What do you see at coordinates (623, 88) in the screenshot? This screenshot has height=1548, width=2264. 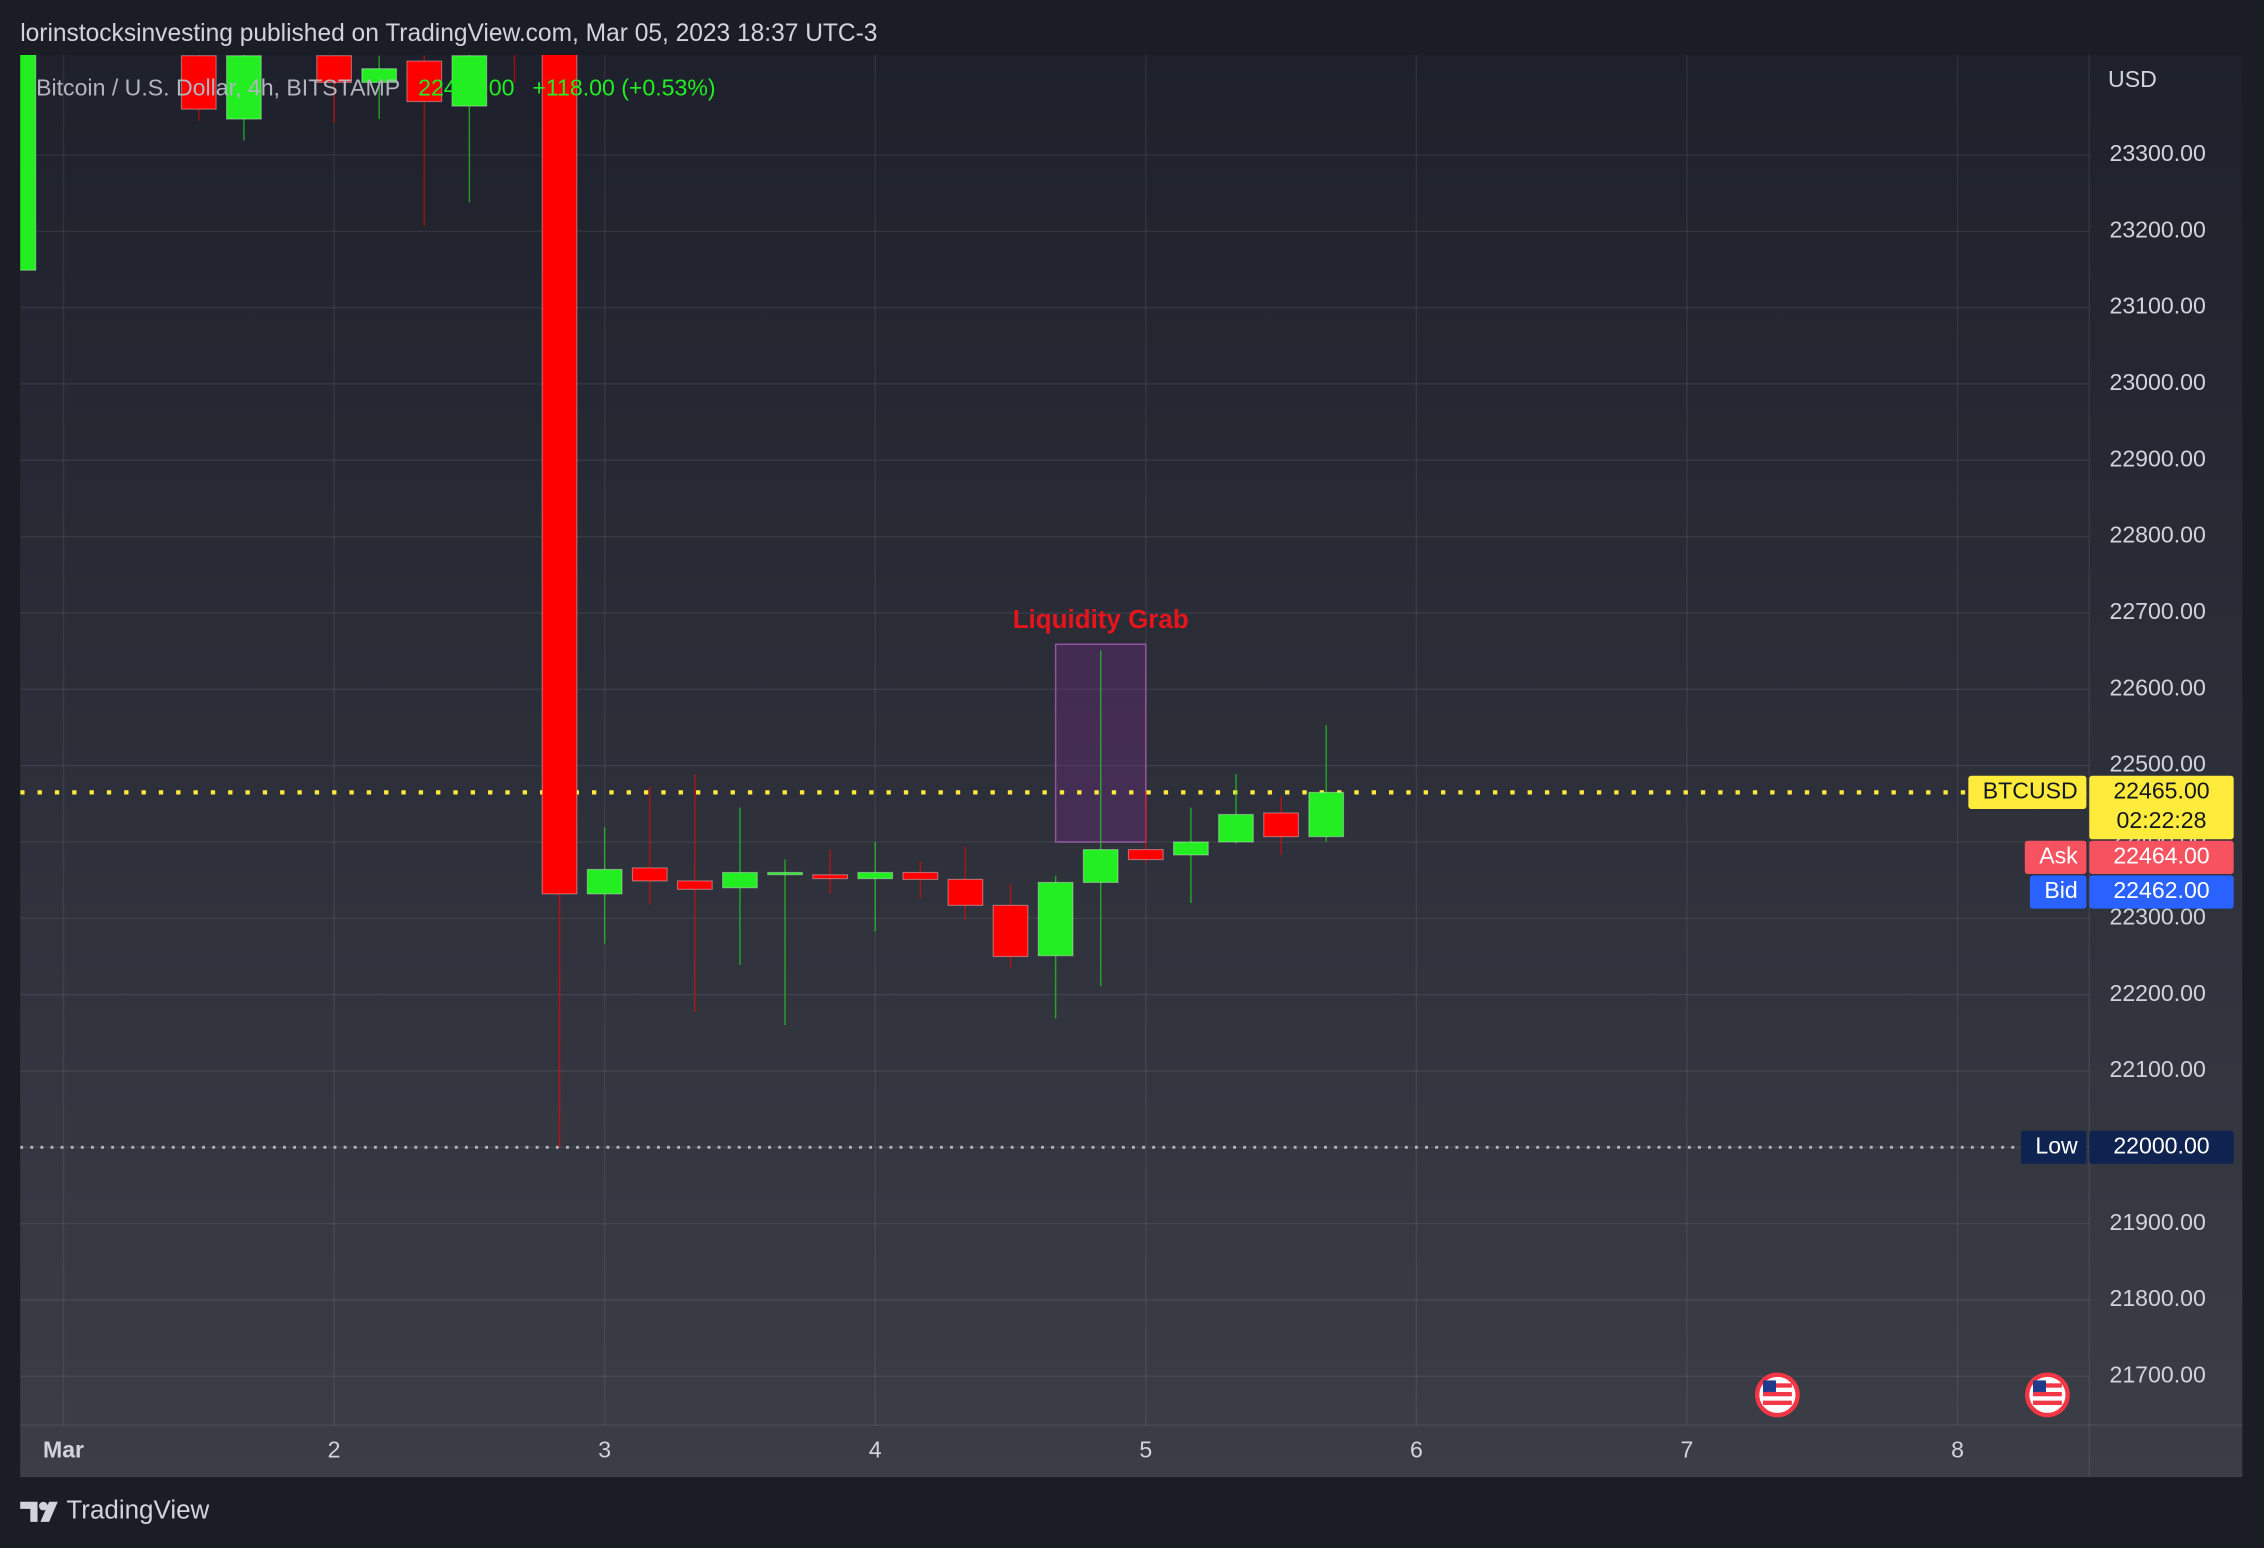 I see `legend-change: +118.00 (+0.53%)` at bounding box center [623, 88].